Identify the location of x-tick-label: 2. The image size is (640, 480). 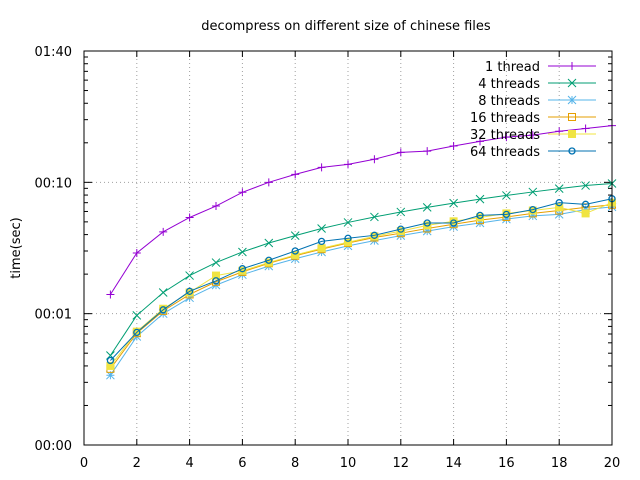
(137, 463).